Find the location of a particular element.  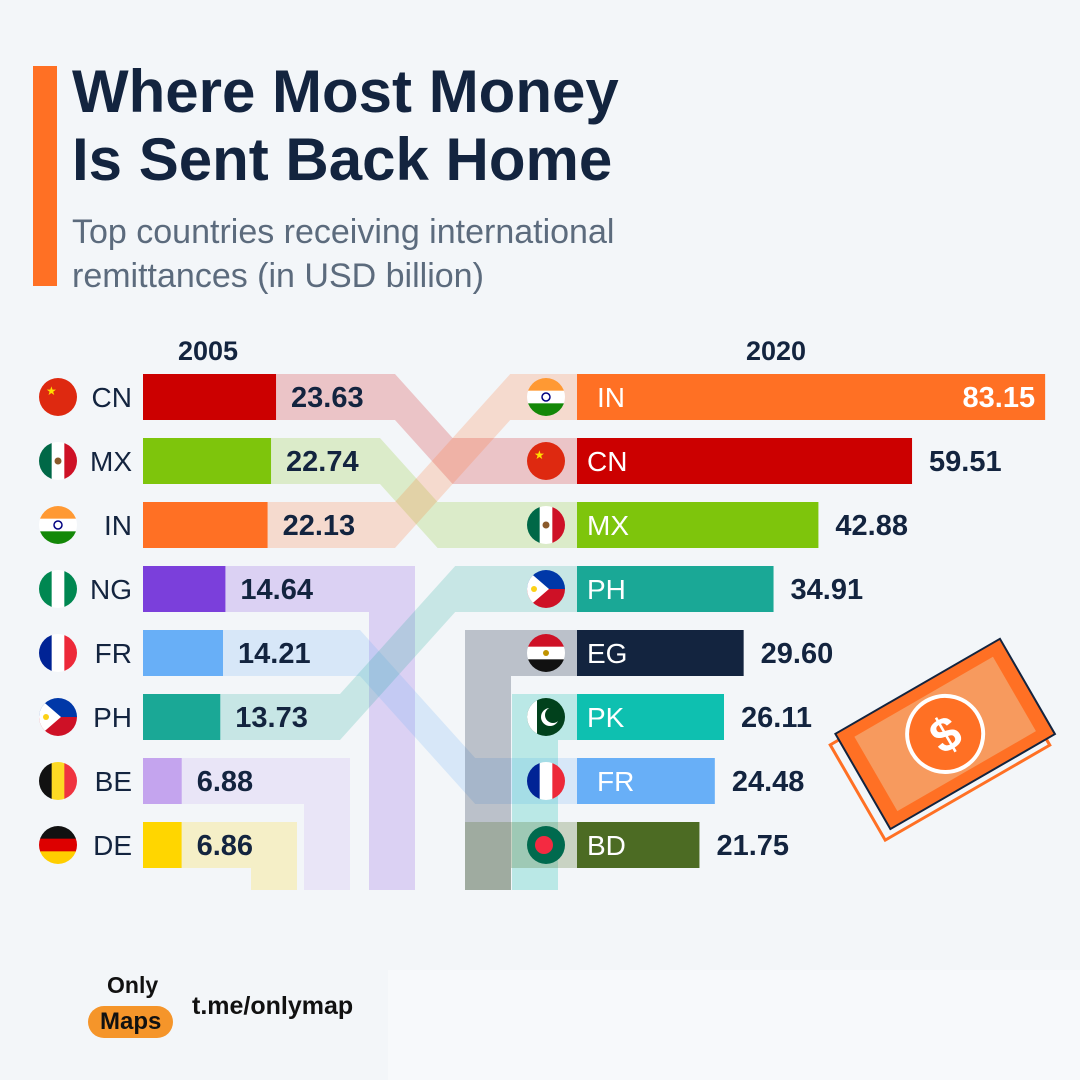

value-2020-cn: 59.51 is located at coordinates (965, 462).